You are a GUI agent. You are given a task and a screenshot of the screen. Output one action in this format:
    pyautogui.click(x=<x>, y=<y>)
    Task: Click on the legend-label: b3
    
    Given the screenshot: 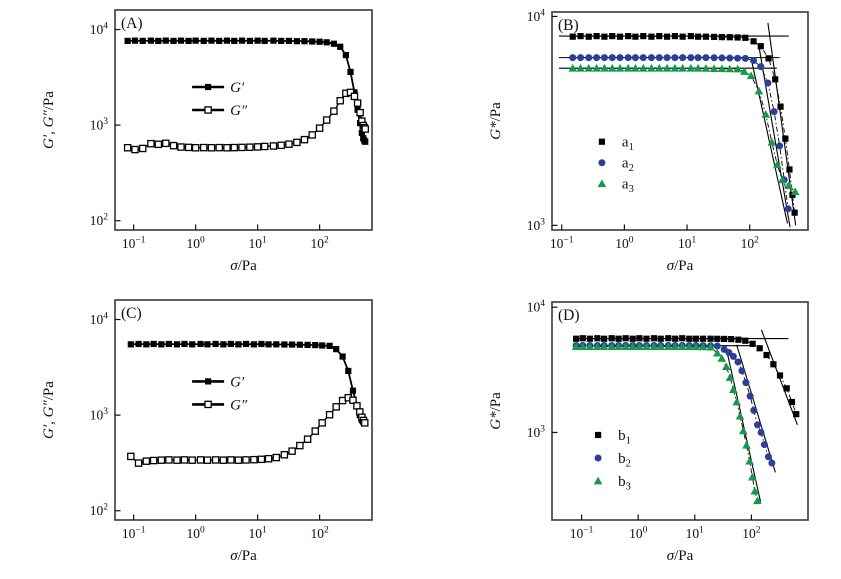 What is the action you would take?
    pyautogui.click(x=624, y=483)
    